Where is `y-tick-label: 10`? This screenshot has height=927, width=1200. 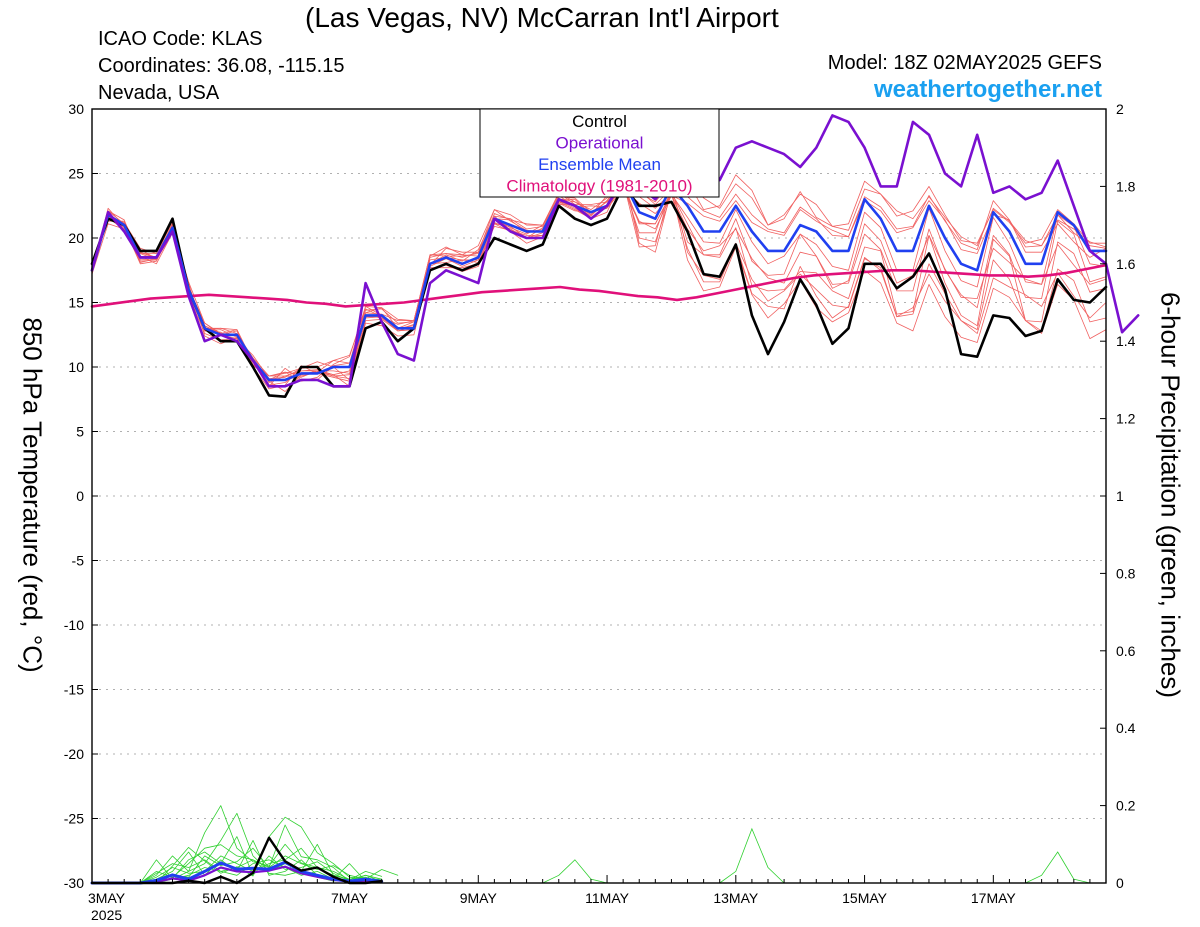
y-tick-label: 10 is located at coordinates (76, 367).